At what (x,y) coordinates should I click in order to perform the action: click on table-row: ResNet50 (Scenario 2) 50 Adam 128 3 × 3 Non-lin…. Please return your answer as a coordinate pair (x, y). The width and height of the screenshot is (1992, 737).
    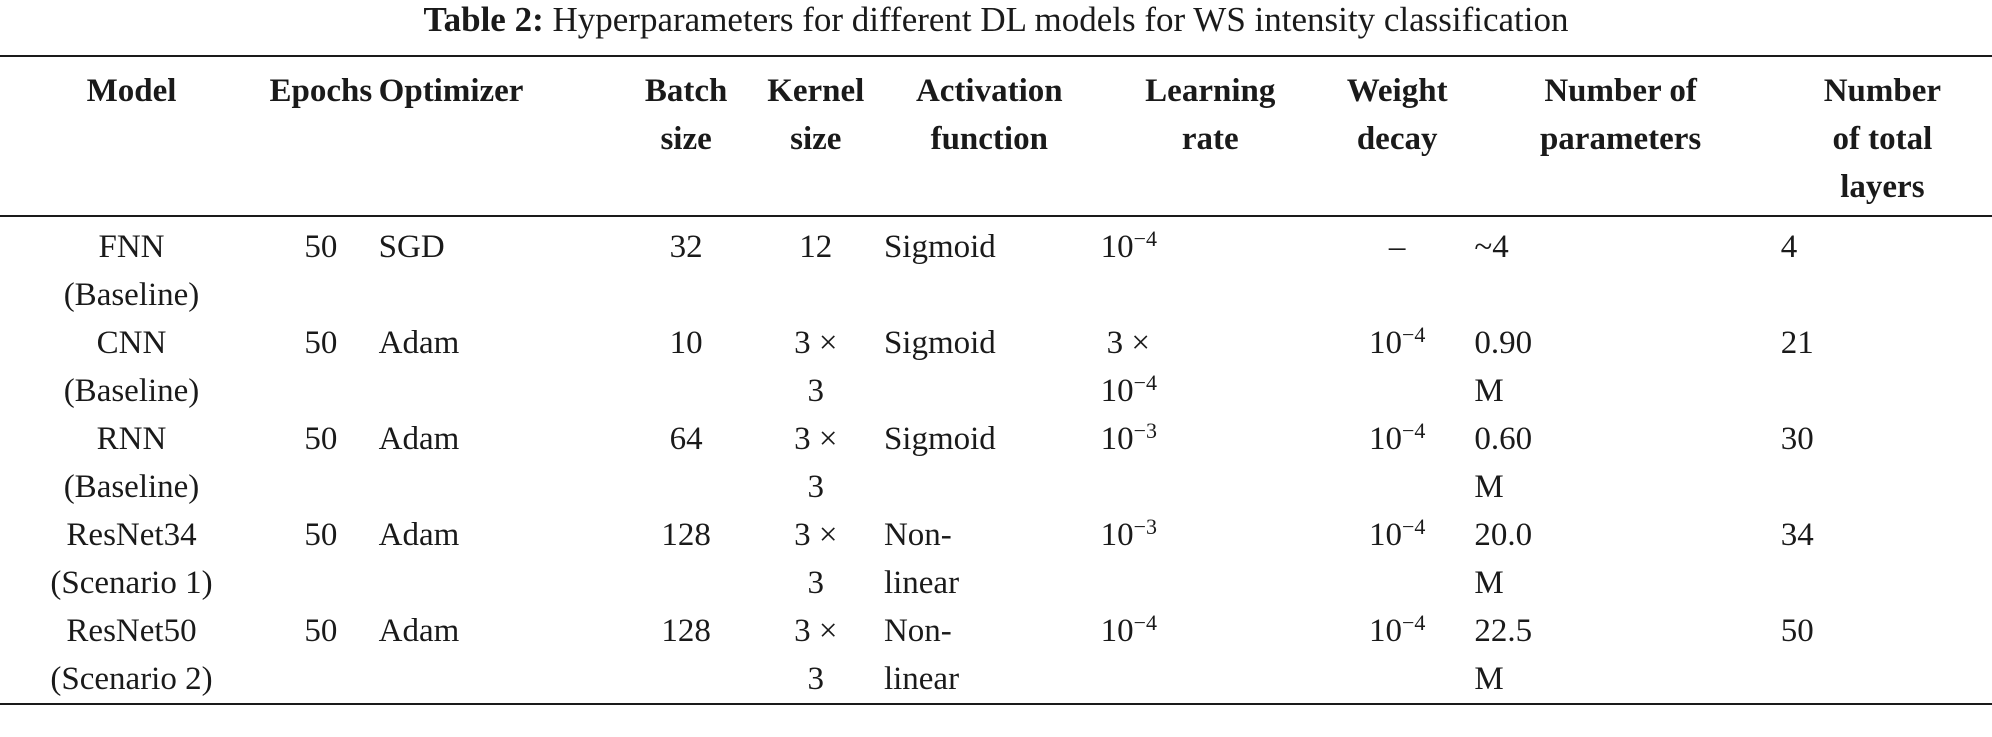
    Looking at the image, I should click on (996, 655).